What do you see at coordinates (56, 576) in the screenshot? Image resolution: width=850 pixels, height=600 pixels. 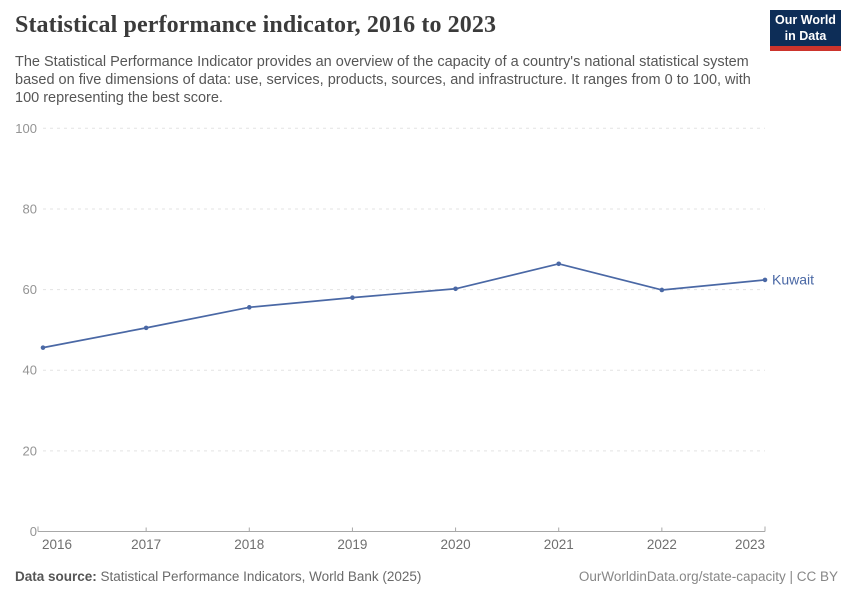 I see `data-source-label: Data source:` at bounding box center [56, 576].